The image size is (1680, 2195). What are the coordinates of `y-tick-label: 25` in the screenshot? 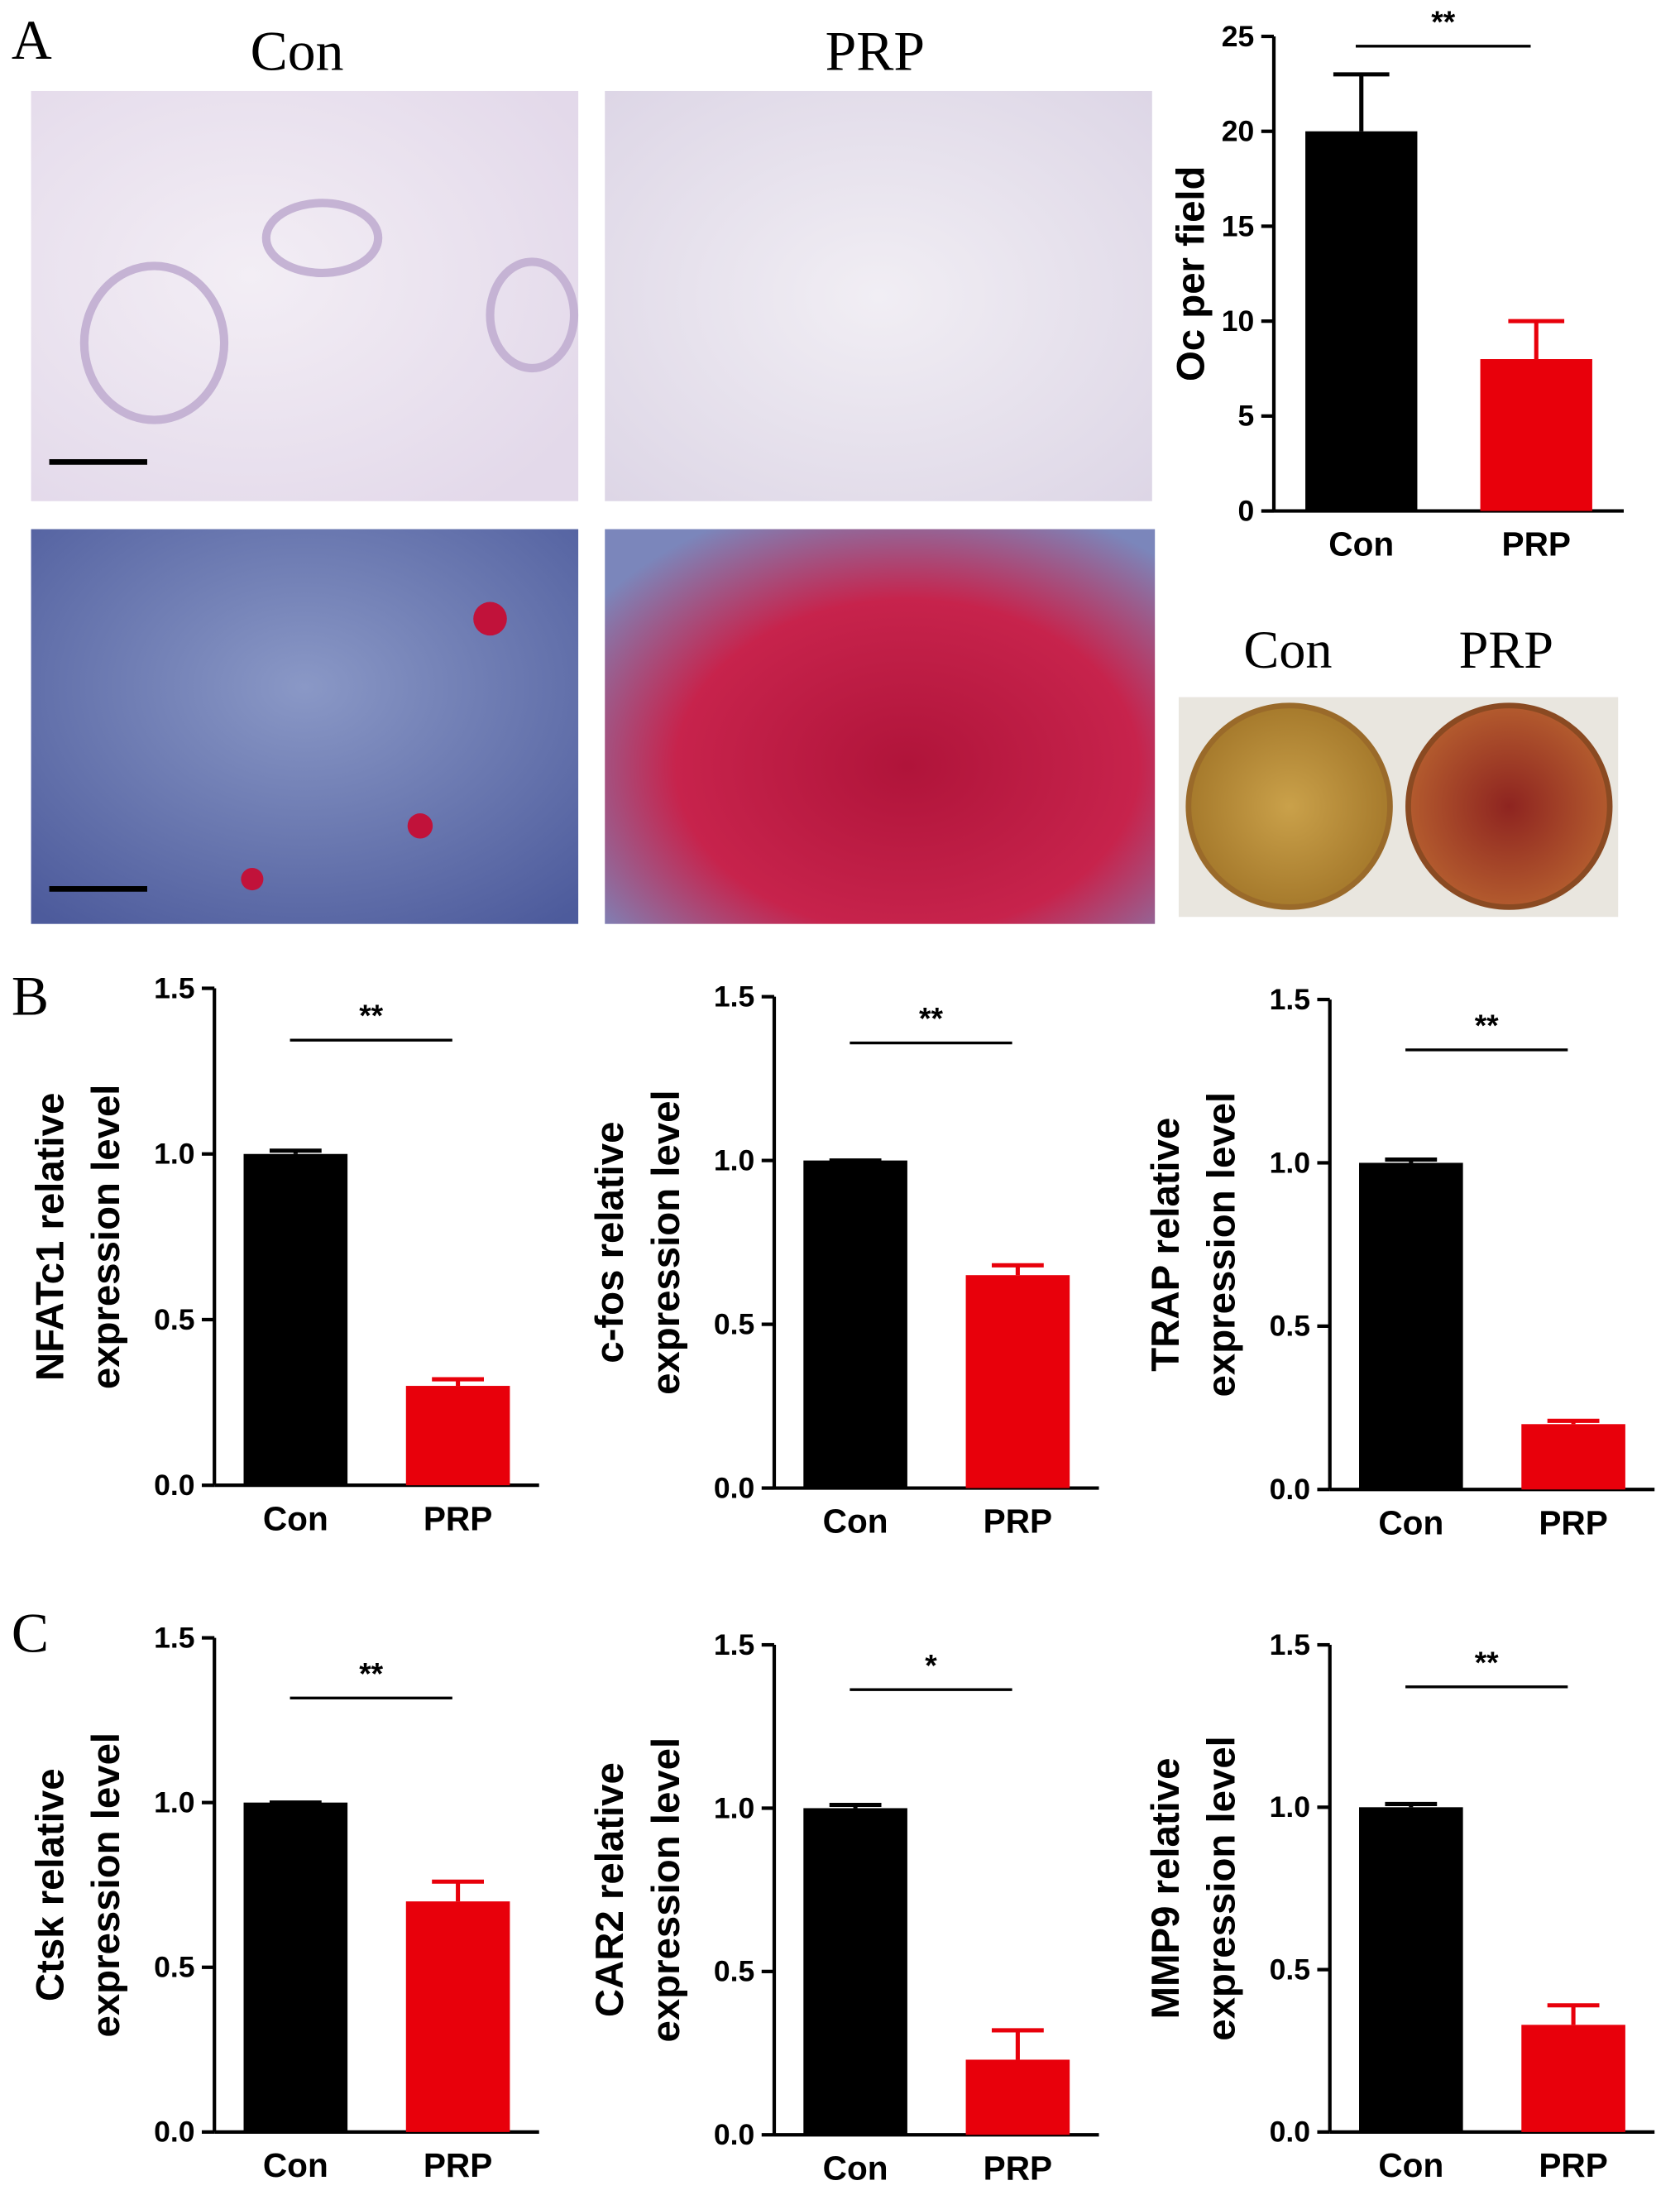 It's located at (1238, 36).